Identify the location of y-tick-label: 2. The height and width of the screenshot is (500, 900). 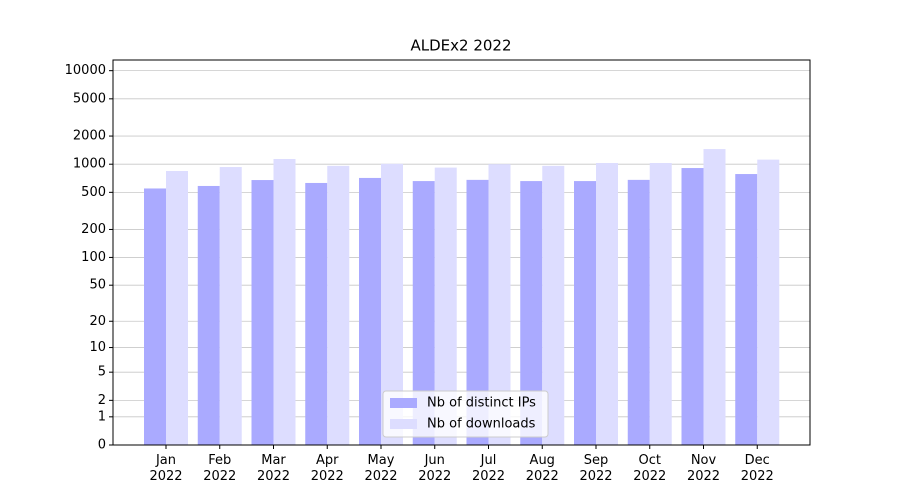
(102, 400).